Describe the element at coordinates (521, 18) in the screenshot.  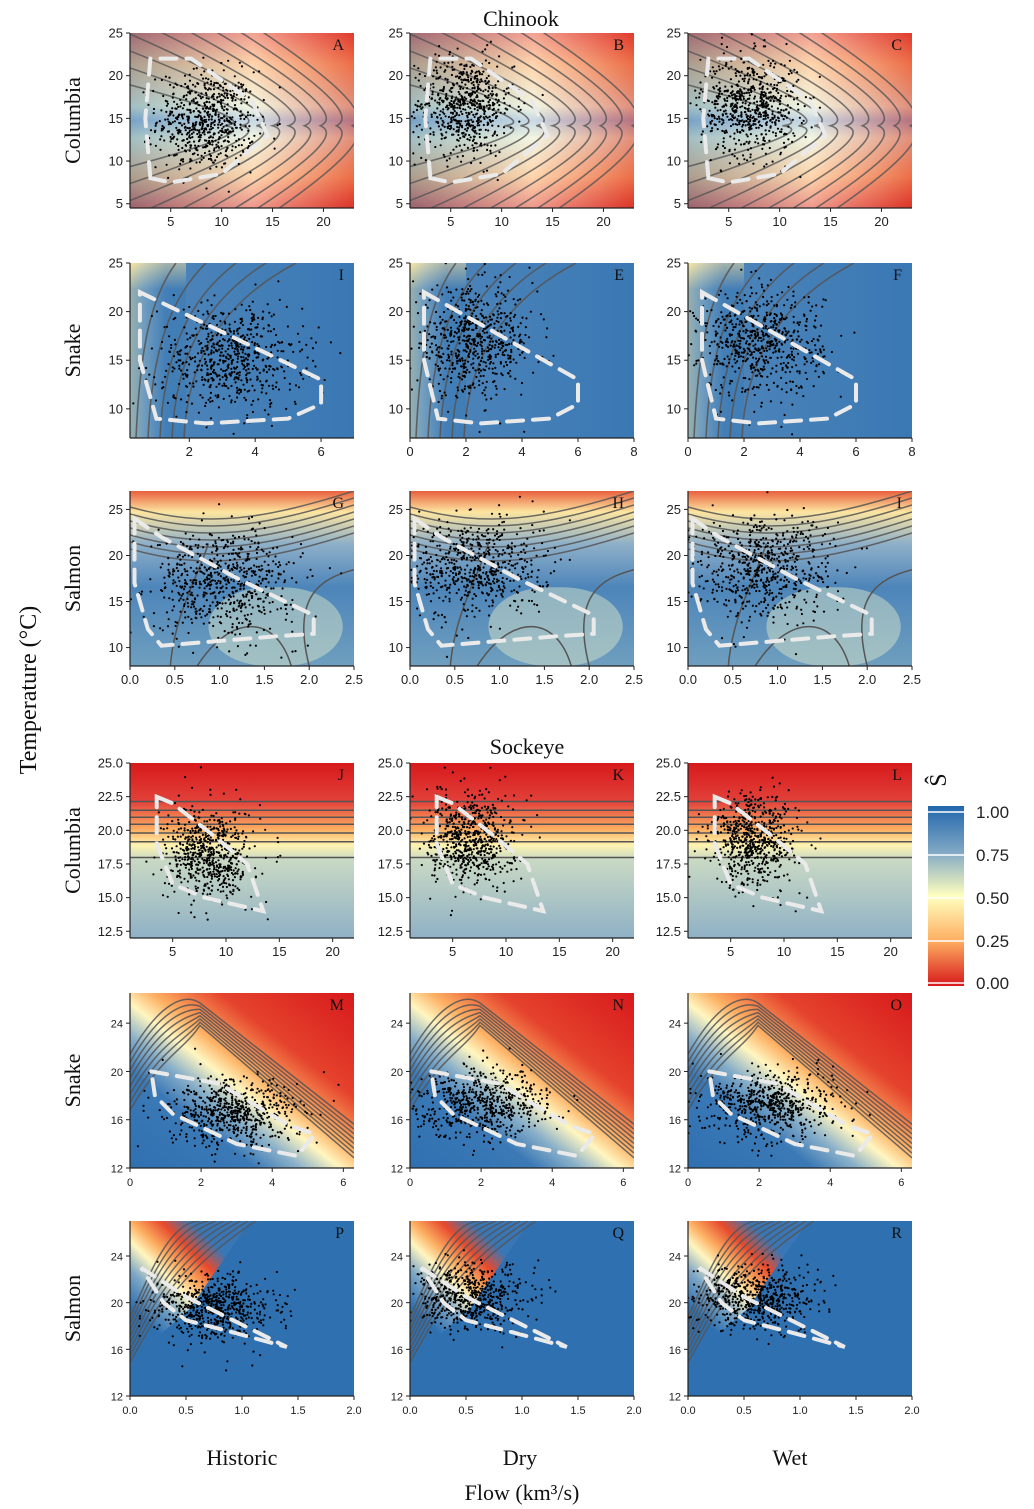
I see `group-title-chinook: Chinook` at that location.